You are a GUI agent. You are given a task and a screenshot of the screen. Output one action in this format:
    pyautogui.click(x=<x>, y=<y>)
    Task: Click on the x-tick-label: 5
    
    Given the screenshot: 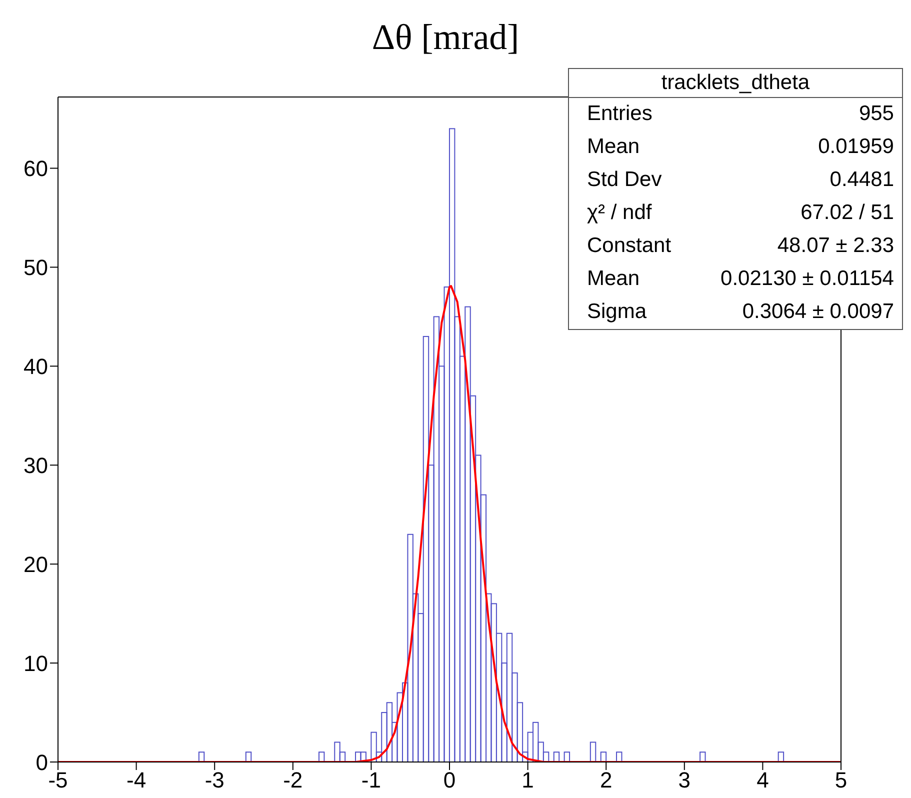 What is the action you would take?
    pyautogui.click(x=841, y=780)
    